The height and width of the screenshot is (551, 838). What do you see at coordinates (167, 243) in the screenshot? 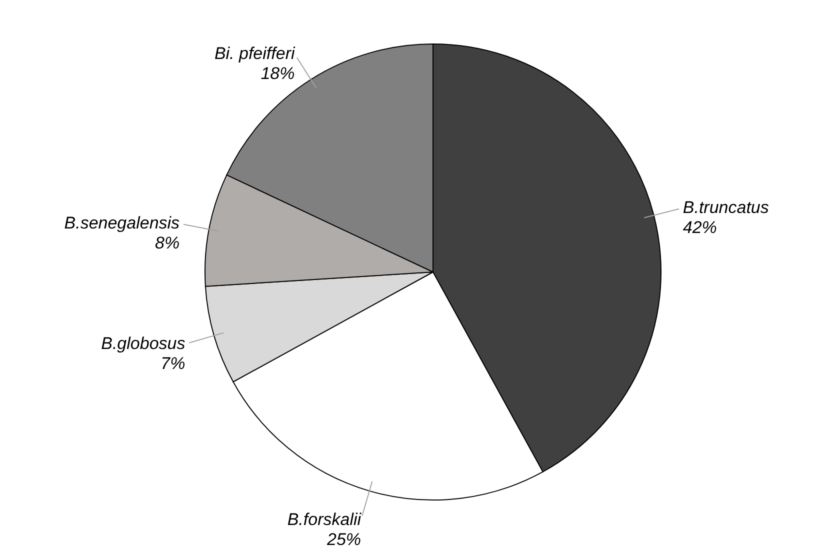
I see `data-label: 8%` at bounding box center [167, 243].